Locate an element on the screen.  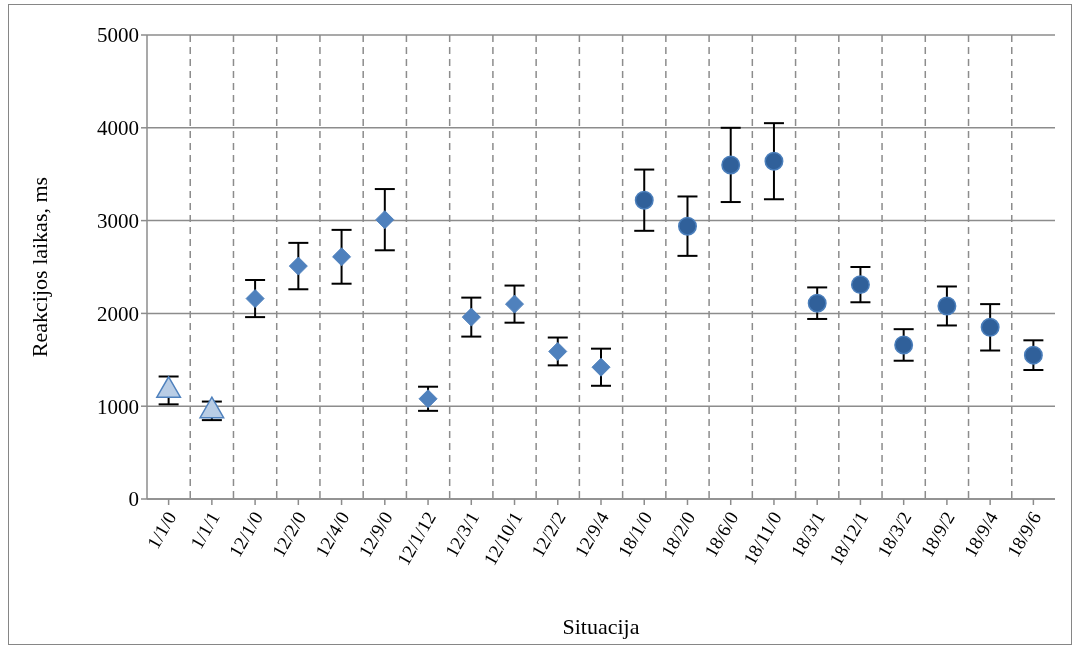
y-tick-label: 2000 is located at coordinates (118, 313).